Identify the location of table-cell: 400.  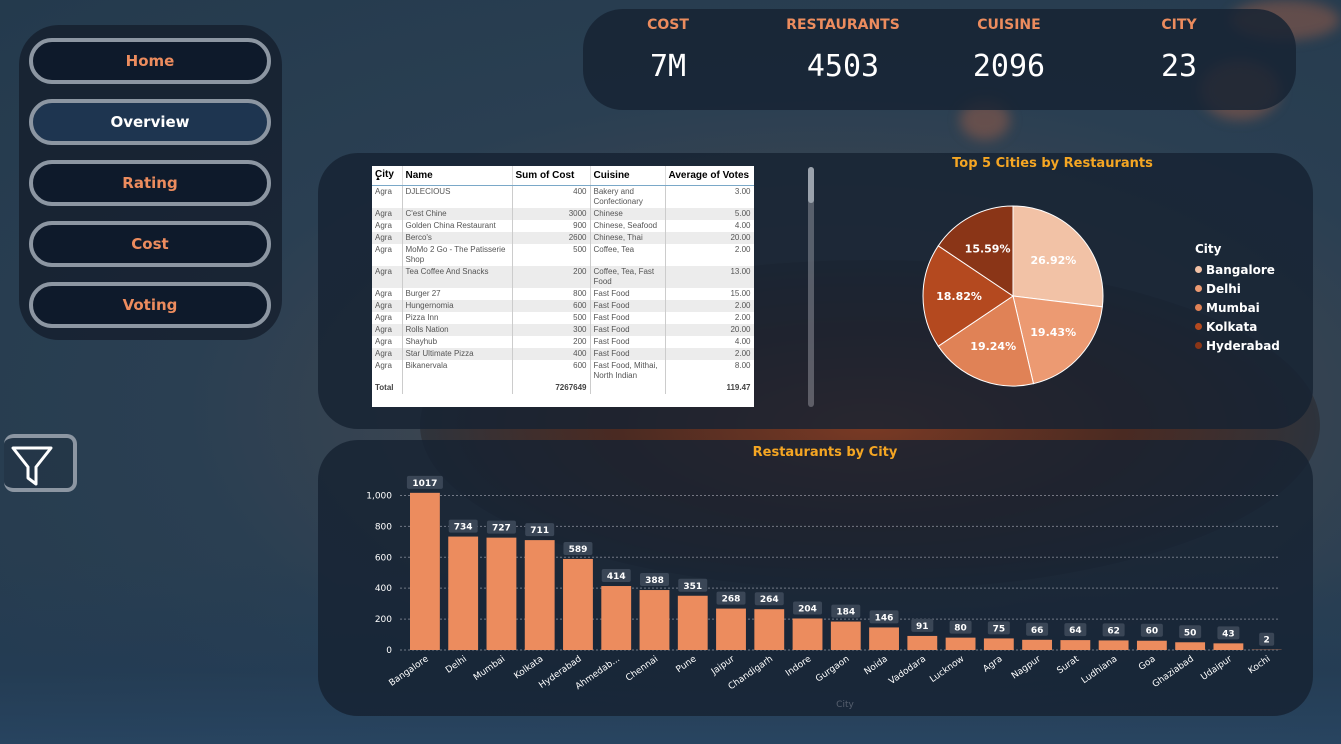
(551, 353).